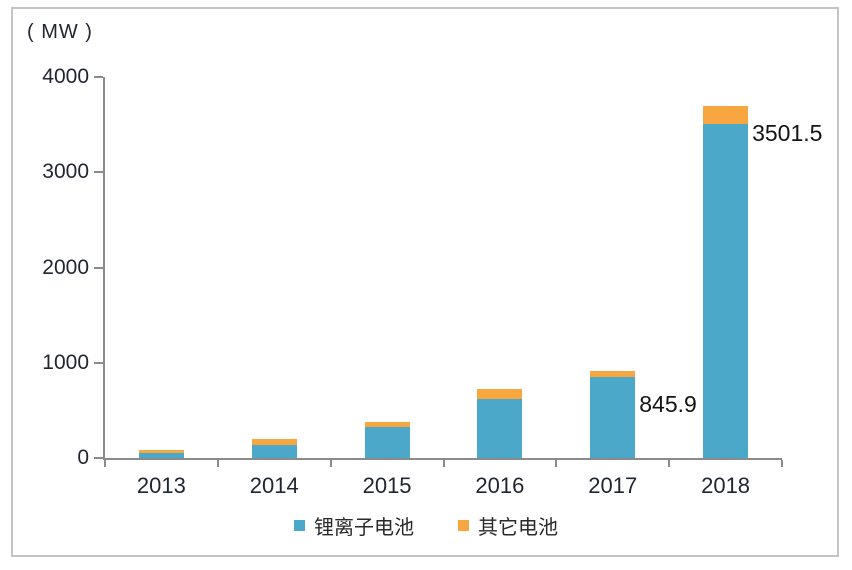 Image resolution: width=852 pixels, height=570 pixels. Describe the element at coordinates (274, 485) in the screenshot. I see `x-axis-label: 2014` at that location.